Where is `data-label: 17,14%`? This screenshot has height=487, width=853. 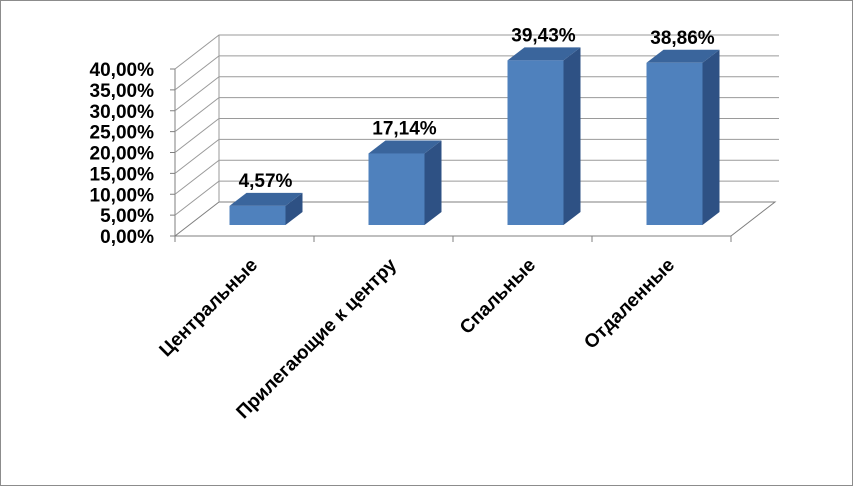 data-label: 17,14% is located at coordinates (404, 128).